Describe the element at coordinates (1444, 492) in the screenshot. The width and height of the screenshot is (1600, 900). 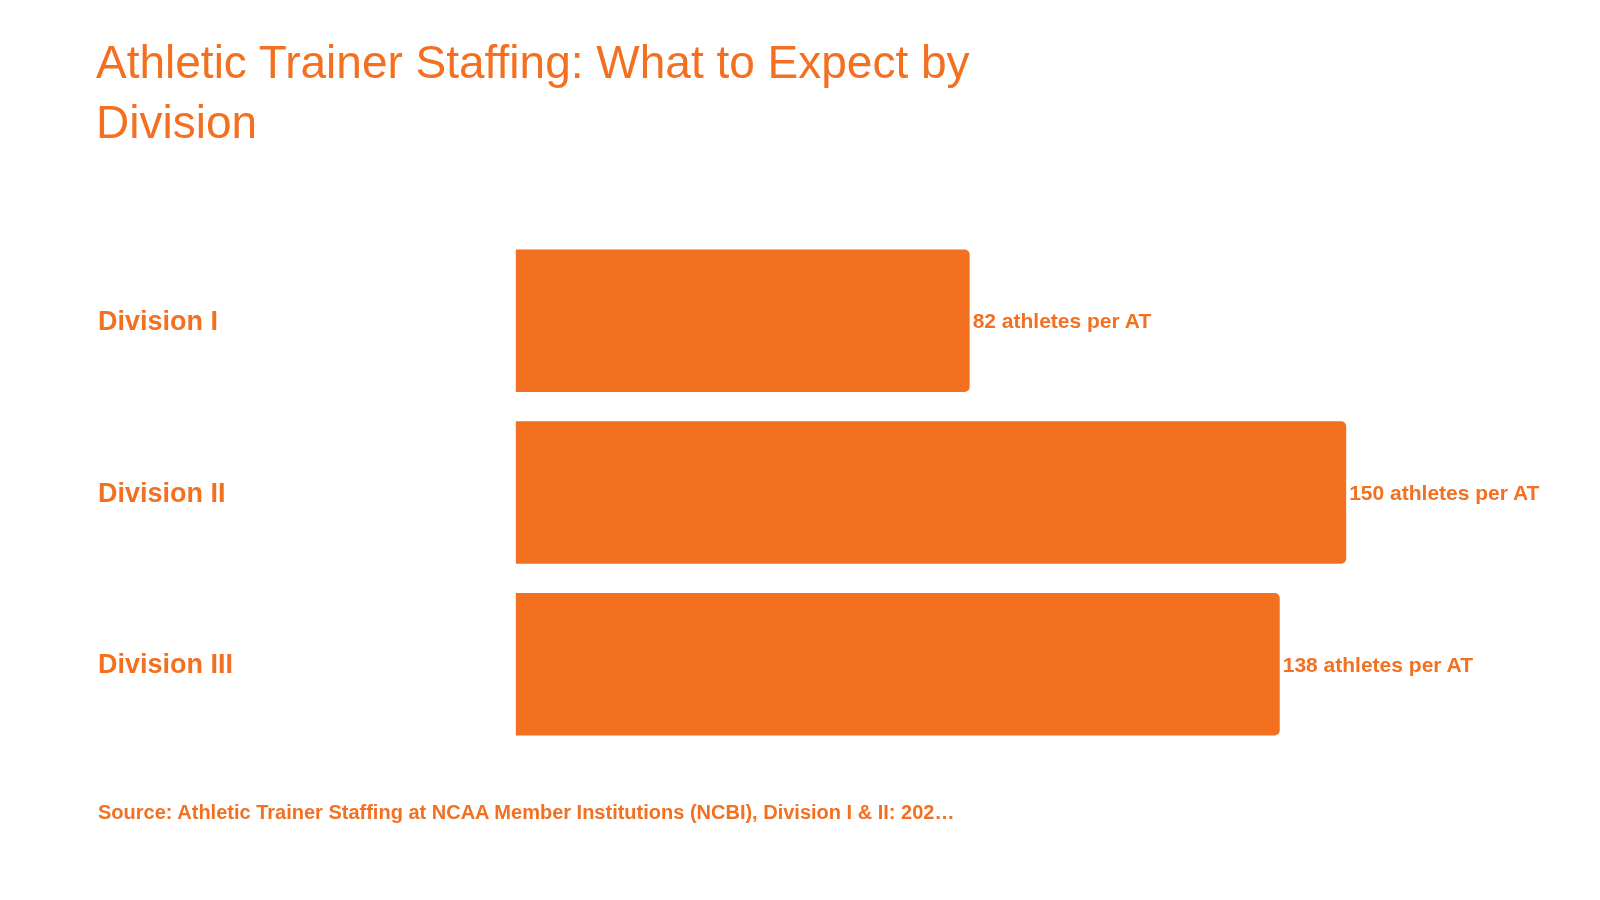
I see `data-label: 150 athletes per AT` at that location.